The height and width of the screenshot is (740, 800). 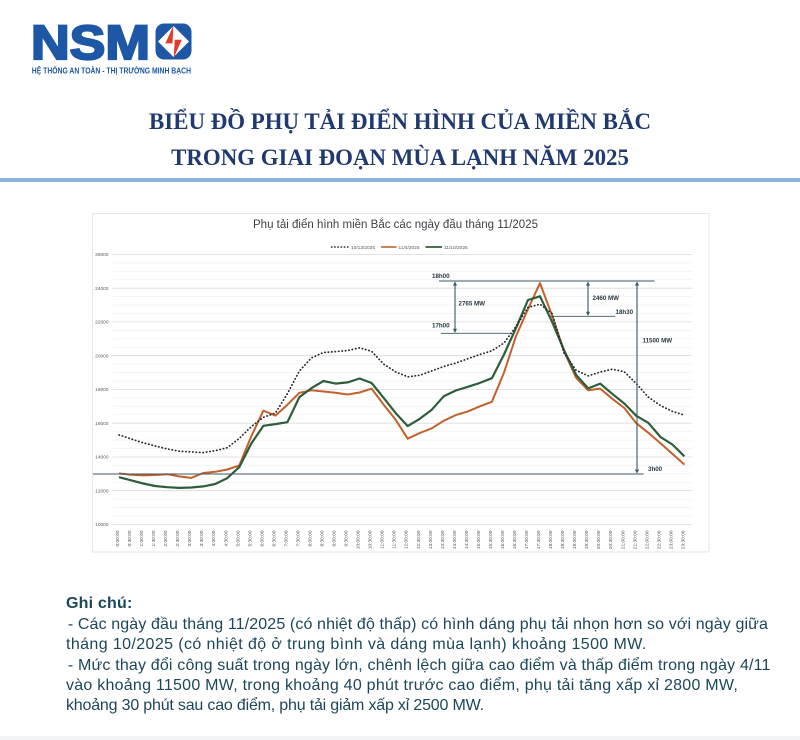 I want to click on svg-text: 11:30:00, so click(x=395, y=539).